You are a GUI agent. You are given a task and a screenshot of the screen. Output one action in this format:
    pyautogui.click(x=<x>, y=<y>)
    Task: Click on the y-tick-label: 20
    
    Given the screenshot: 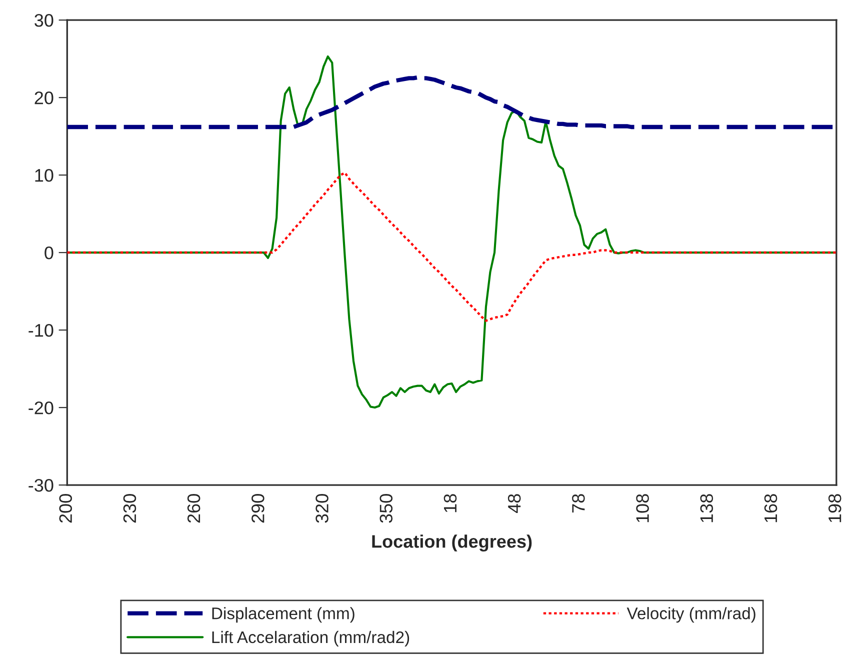 What is the action you would take?
    pyautogui.click(x=44, y=97)
    